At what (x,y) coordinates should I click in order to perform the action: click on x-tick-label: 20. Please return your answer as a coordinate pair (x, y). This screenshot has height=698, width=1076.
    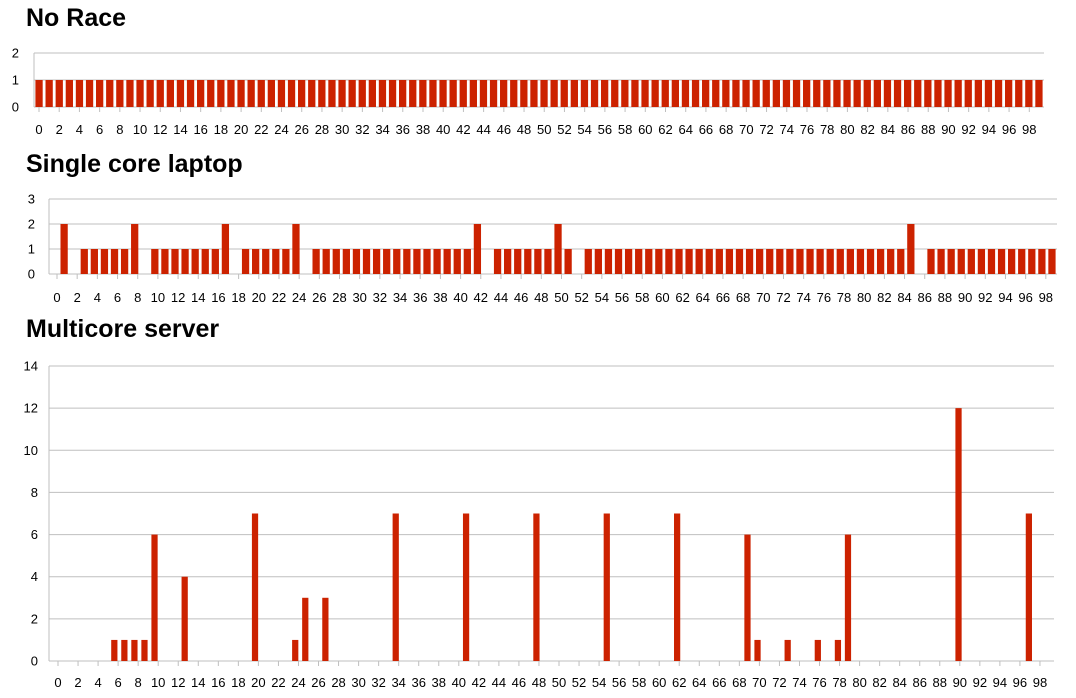
    Looking at the image, I should click on (259, 297).